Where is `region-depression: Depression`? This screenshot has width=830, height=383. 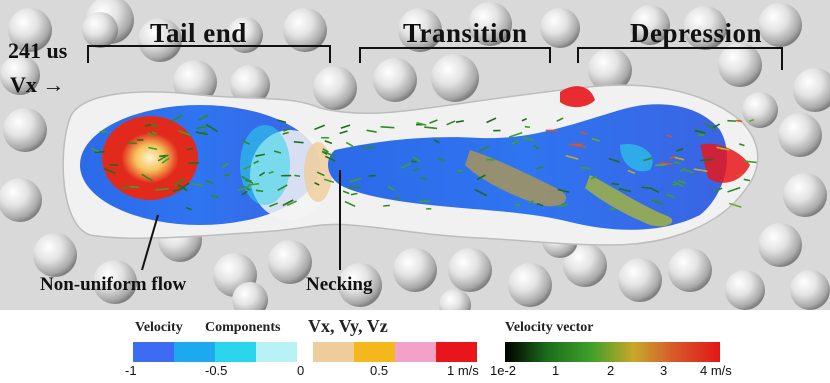 region-depression: Depression is located at coordinates (696, 33).